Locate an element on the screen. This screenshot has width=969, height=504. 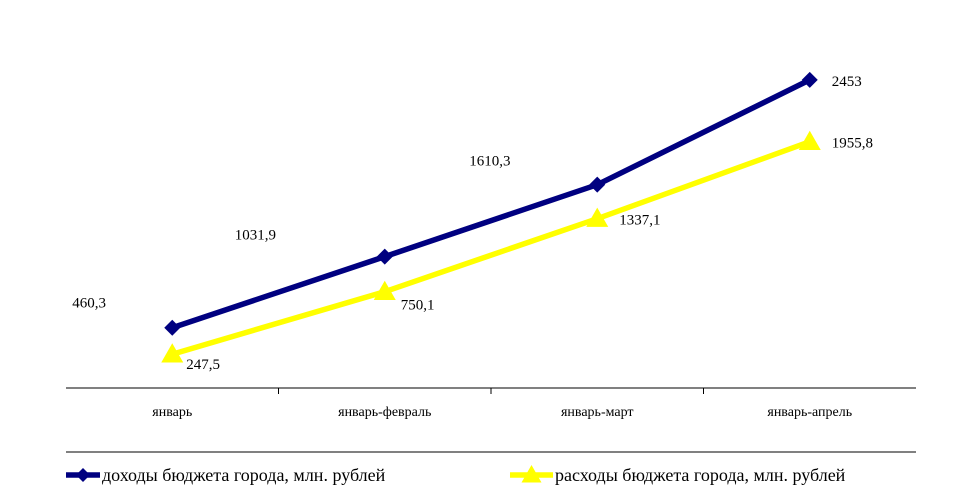
data-label: 1031,9 is located at coordinates (255, 236).